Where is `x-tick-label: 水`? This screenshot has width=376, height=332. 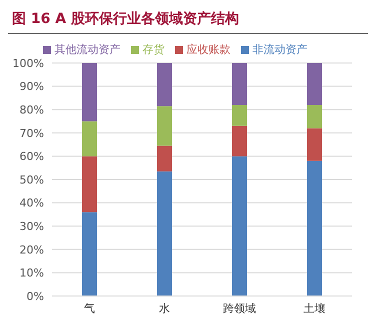
x-tick-label: 水 is located at coordinates (164, 308).